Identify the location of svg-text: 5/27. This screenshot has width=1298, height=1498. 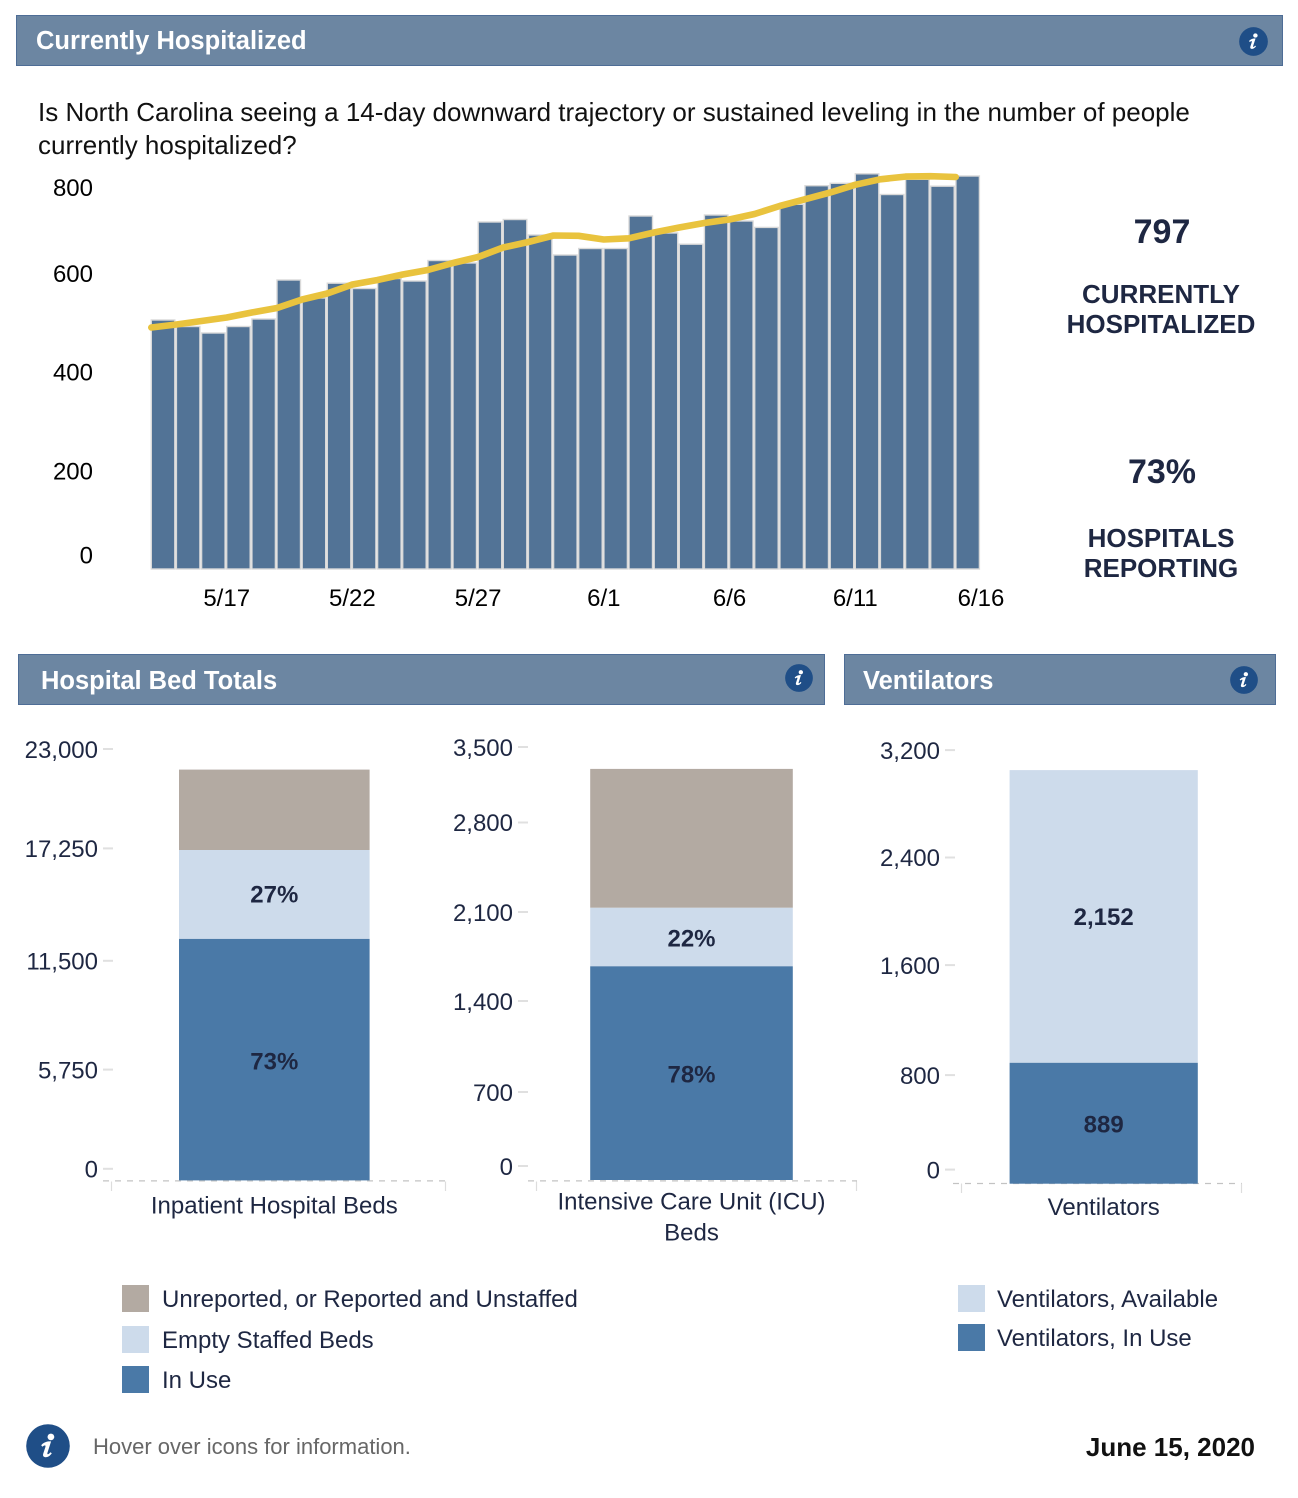
(478, 598).